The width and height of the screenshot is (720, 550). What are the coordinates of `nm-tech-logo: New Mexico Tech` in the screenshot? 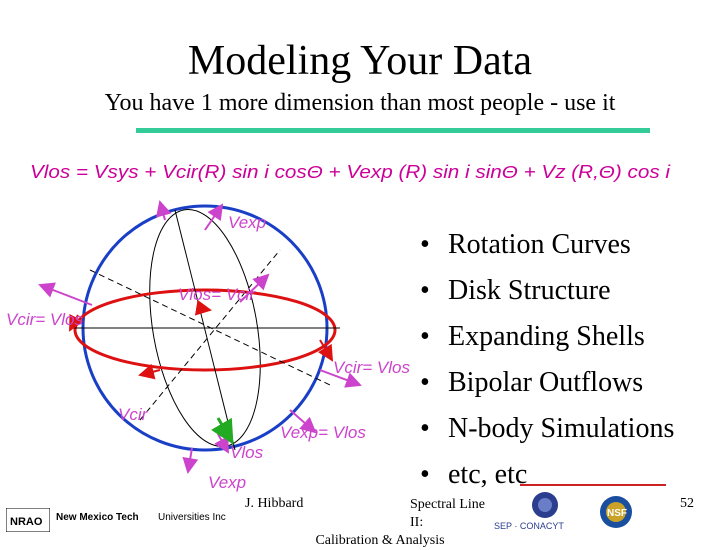 It's located at (97, 517).